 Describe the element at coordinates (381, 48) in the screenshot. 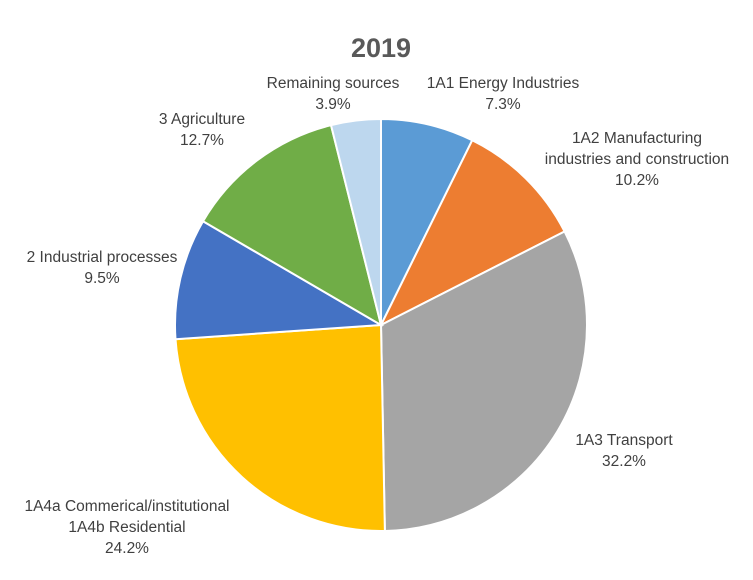

I see `chart-title: 2019` at that location.